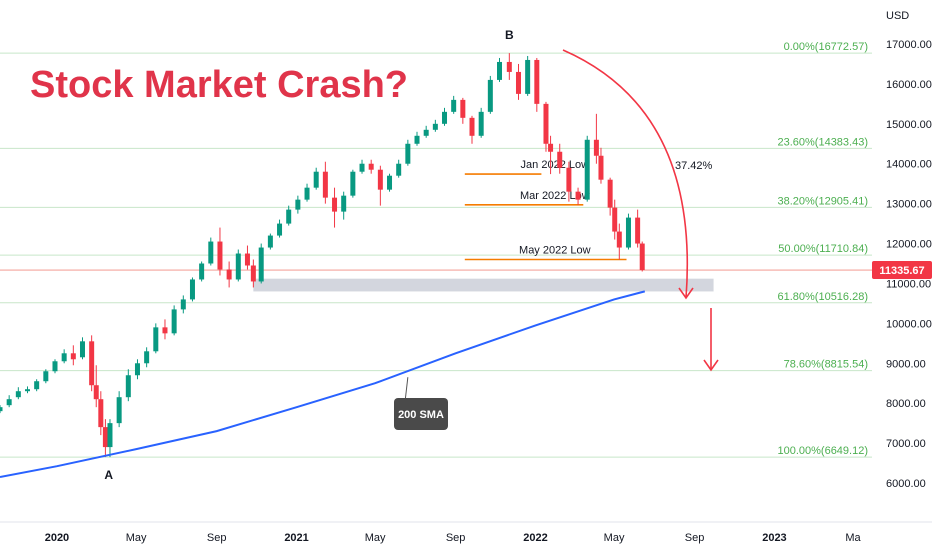  I want to click on y-tick-label: 17000.00, so click(909, 45).